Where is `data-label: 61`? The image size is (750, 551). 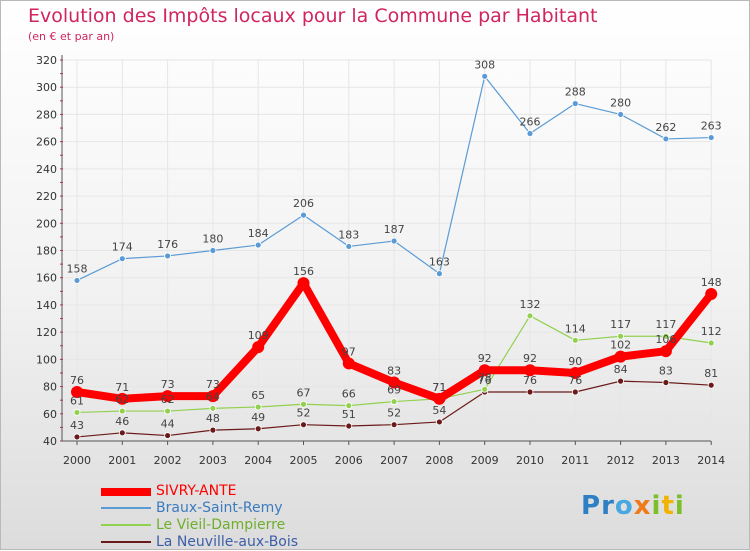 data-label: 61 is located at coordinates (77, 400).